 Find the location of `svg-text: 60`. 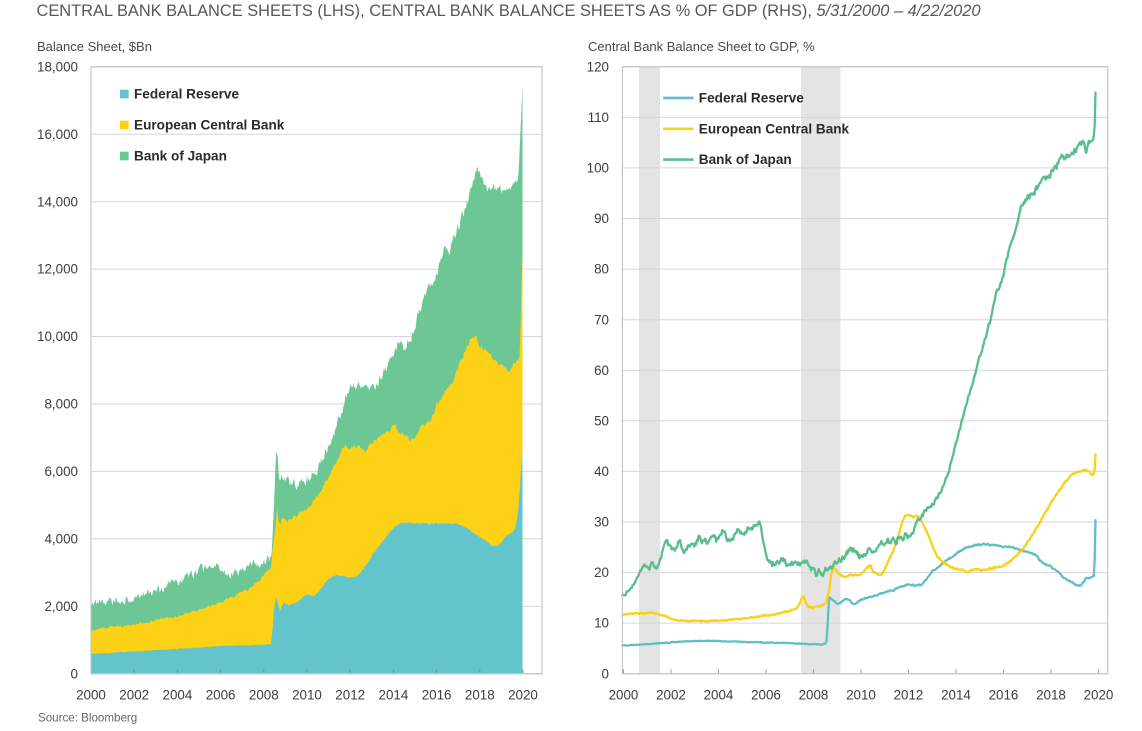

svg-text: 60 is located at coordinates (601, 370).